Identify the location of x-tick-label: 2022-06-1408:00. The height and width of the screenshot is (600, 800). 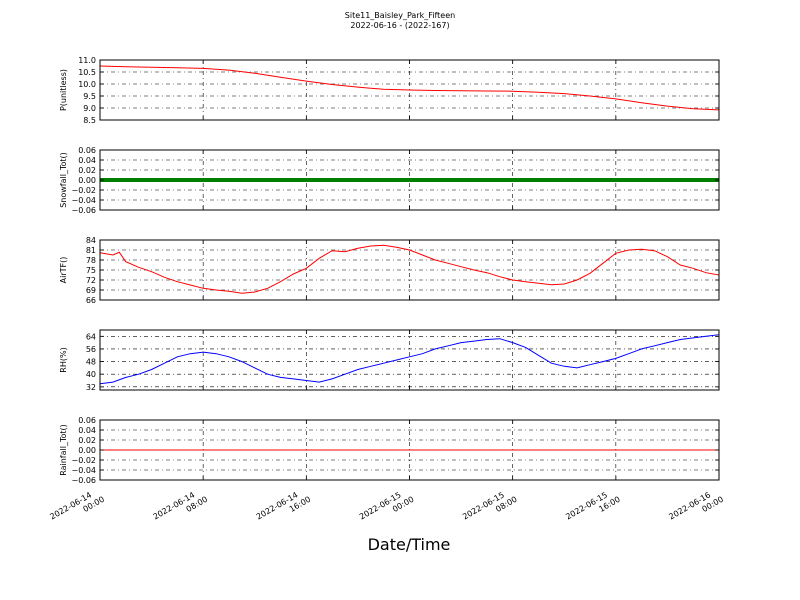
(181, 508).